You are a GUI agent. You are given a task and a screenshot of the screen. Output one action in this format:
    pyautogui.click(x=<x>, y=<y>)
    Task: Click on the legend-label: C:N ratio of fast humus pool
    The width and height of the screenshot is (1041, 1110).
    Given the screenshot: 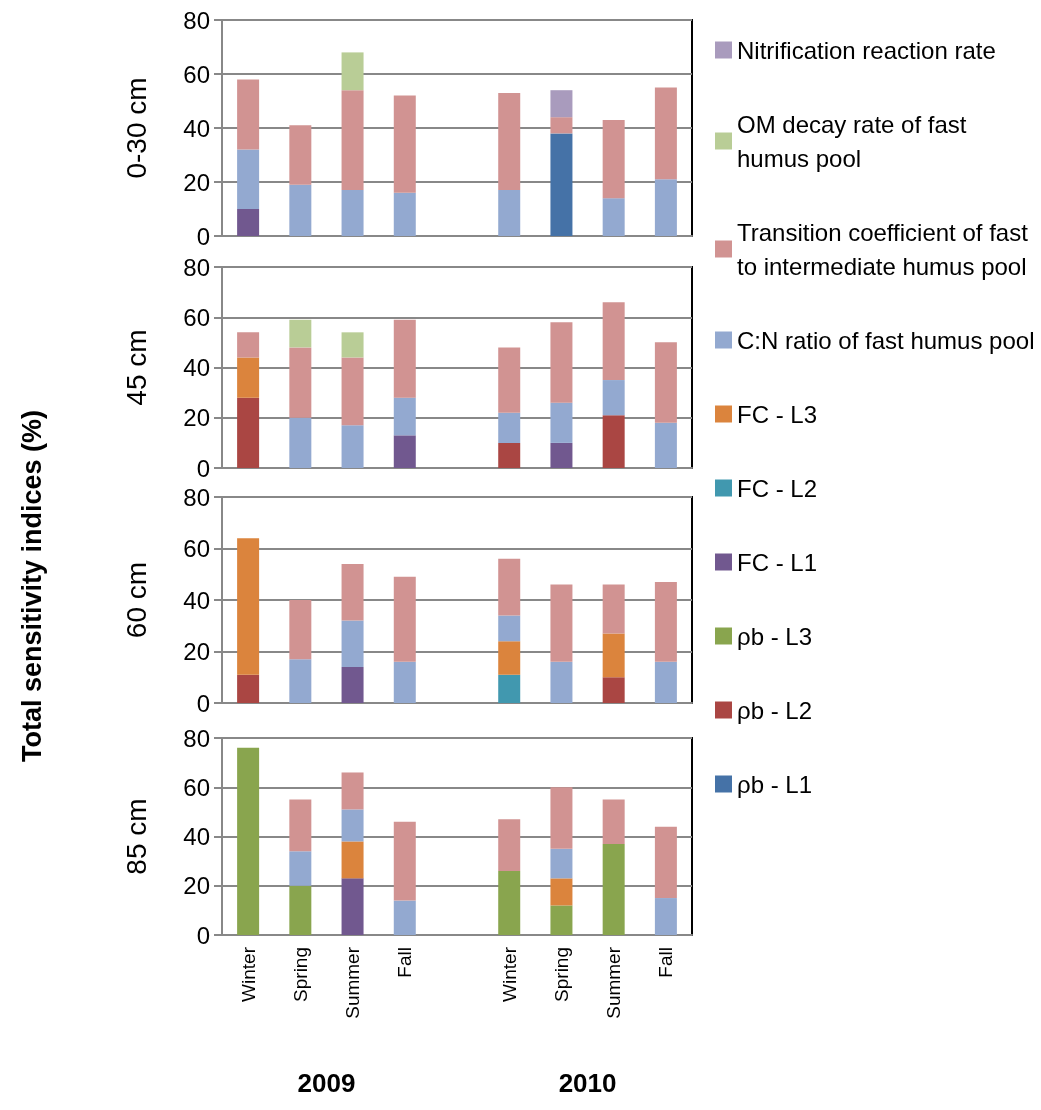 What is the action you would take?
    pyautogui.click(x=886, y=340)
    